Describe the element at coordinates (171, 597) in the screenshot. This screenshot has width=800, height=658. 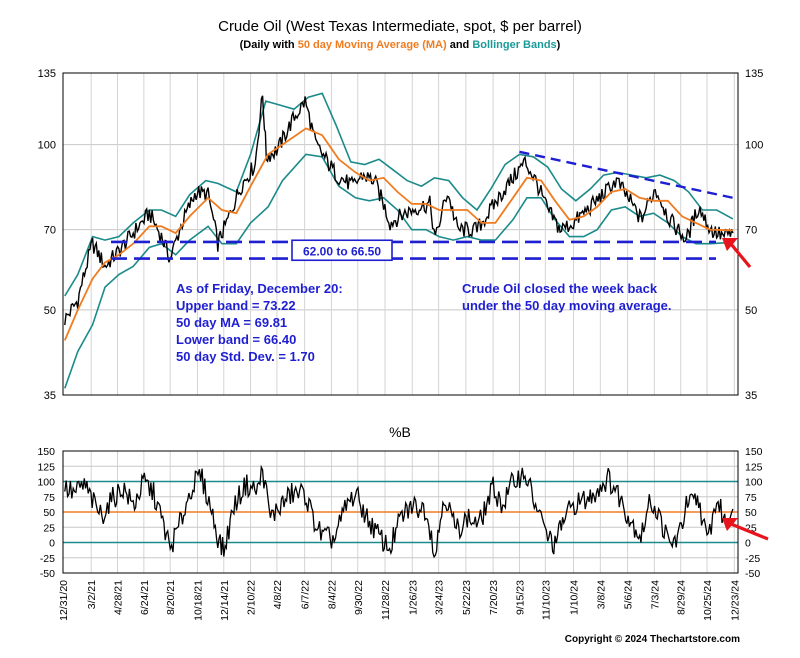
I see `x-tick-label: 8/20/21` at that location.